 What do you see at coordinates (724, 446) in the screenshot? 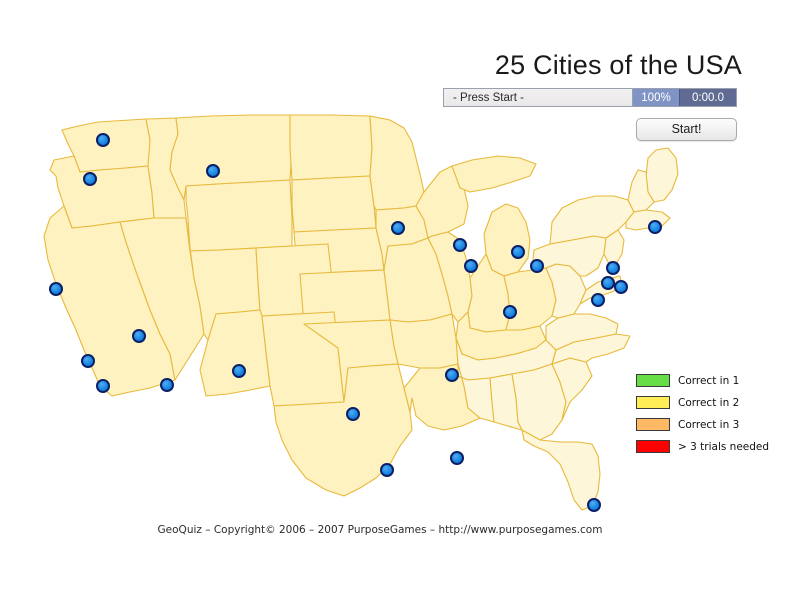
I see `legend-label-more-than-3: > 3 trials needed` at bounding box center [724, 446].